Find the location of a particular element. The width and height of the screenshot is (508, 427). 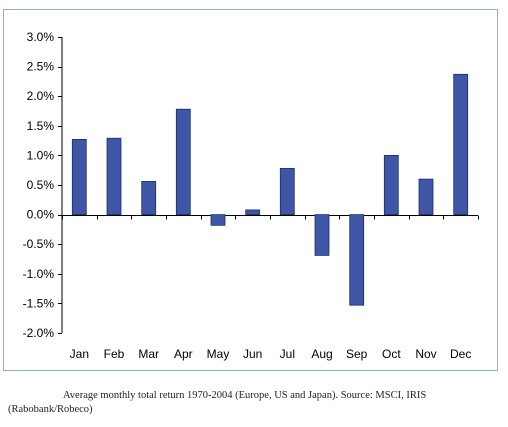

bar-mar is located at coordinates (149, 197).